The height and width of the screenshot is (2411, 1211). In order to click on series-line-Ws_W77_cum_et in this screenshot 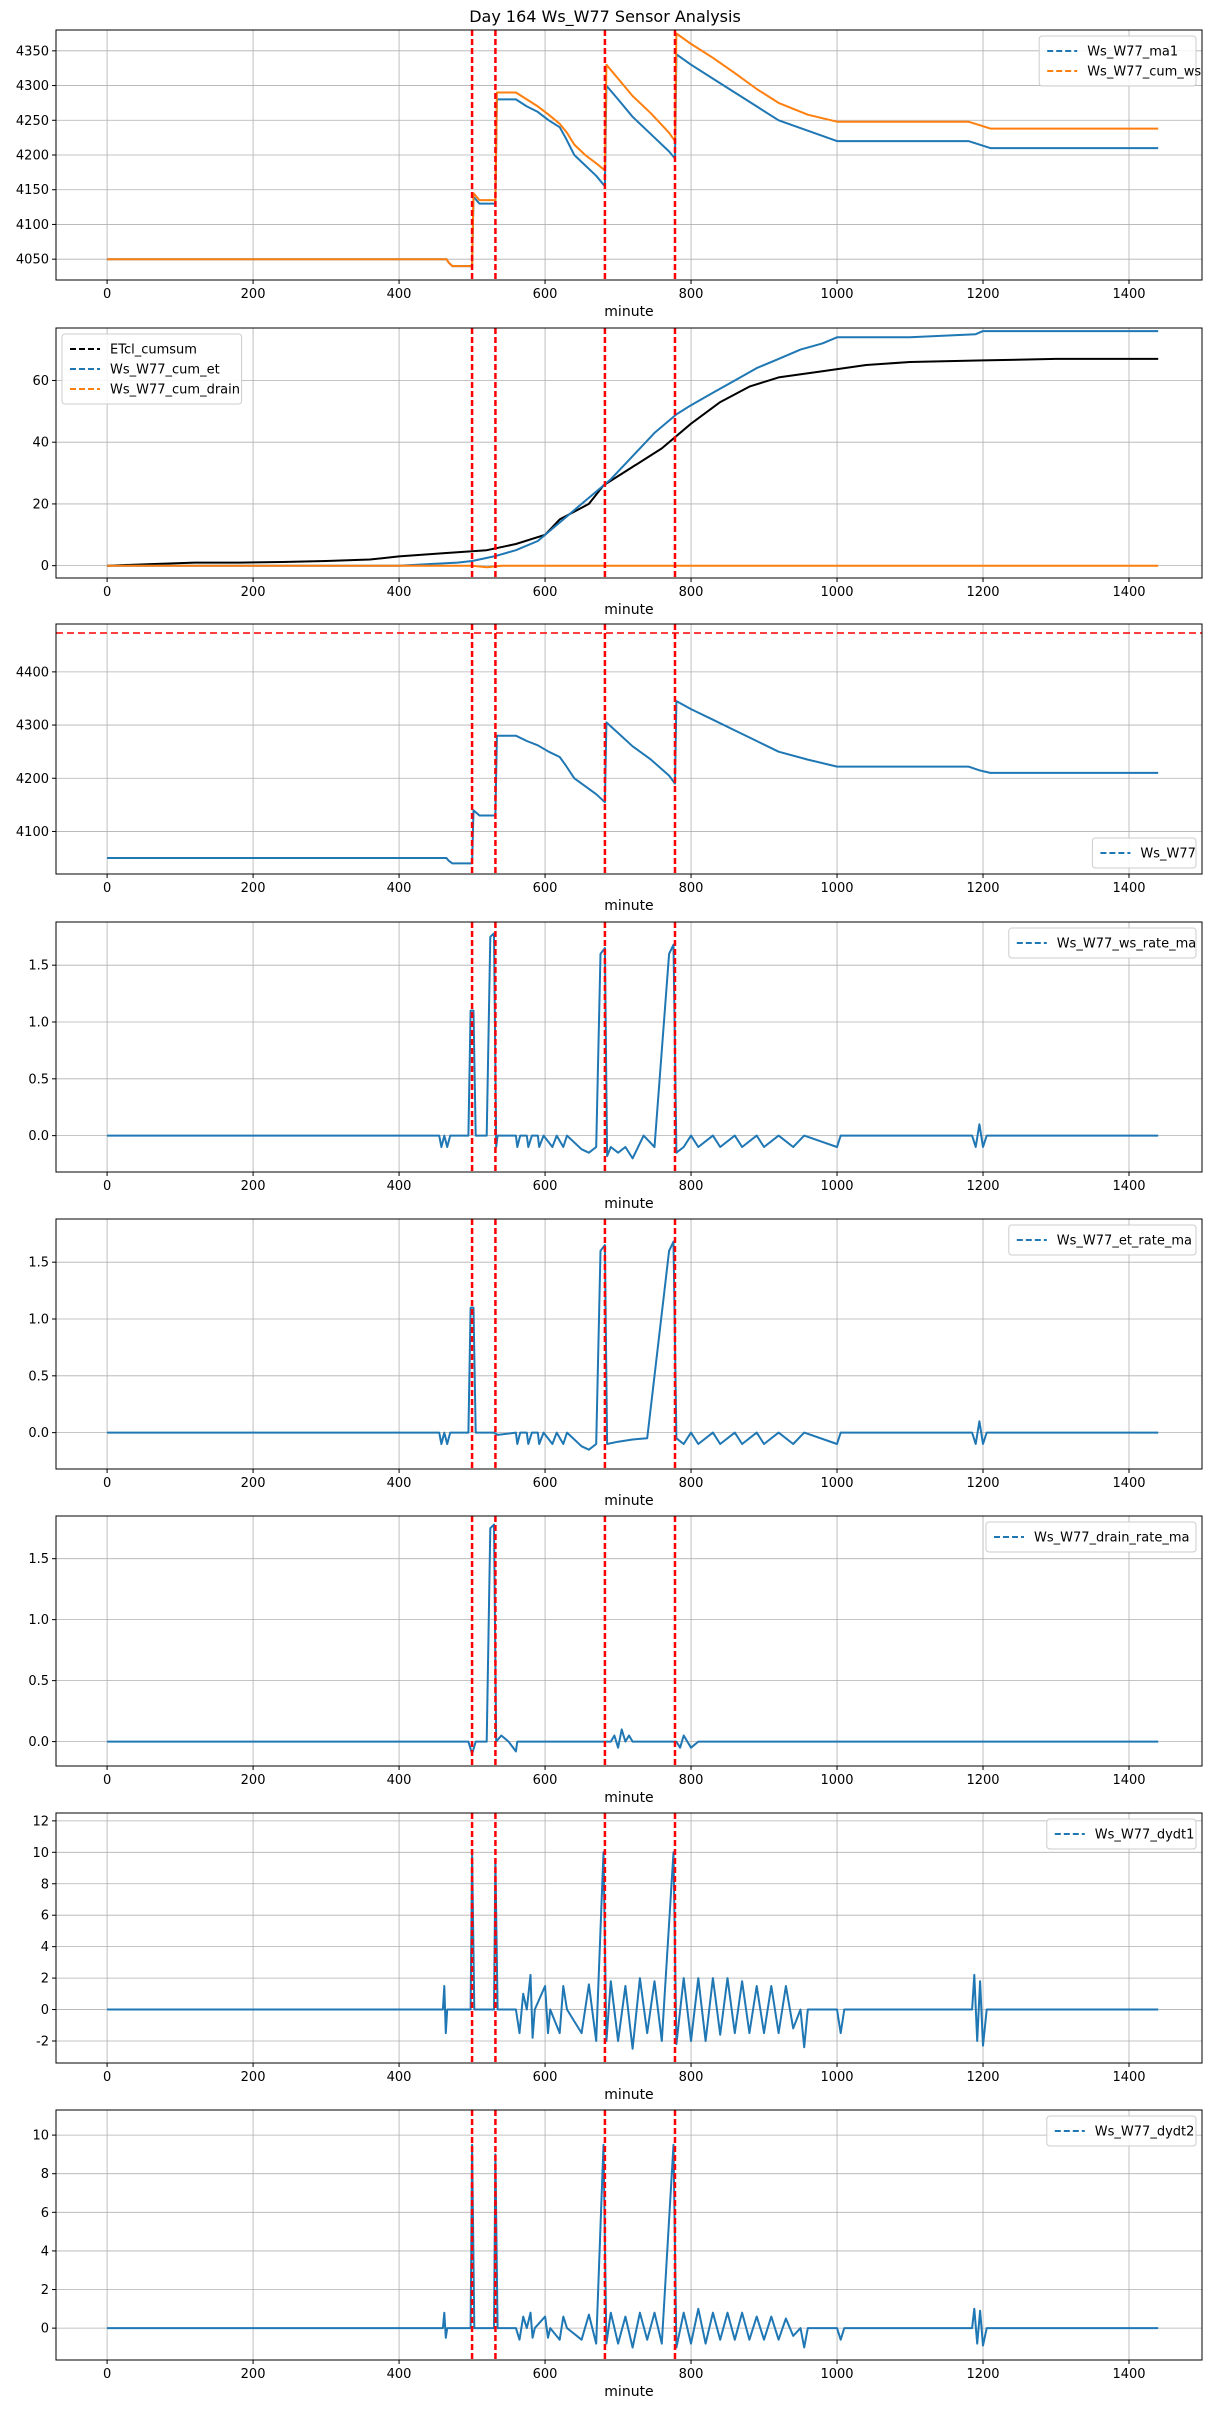, I will do `click(633, 448)`.